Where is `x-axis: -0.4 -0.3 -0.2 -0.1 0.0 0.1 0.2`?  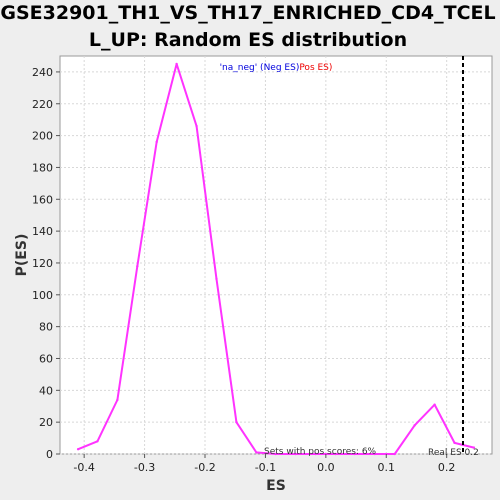
x-axis: -0.4 -0.3 -0.2 -0.1 0.0 0.1 0.2 is located at coordinates (264, 464).